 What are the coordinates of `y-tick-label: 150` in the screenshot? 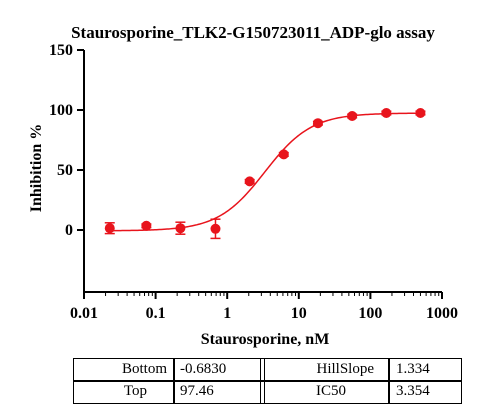 It's located at (61, 50).